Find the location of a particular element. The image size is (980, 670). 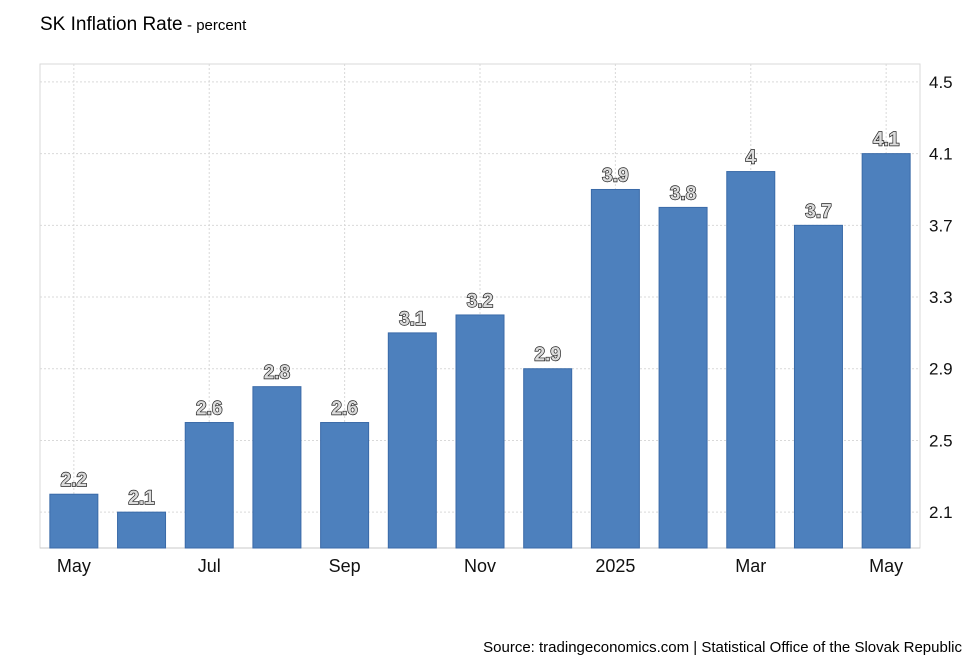

x-tick-label: 2025 is located at coordinates (615, 566).